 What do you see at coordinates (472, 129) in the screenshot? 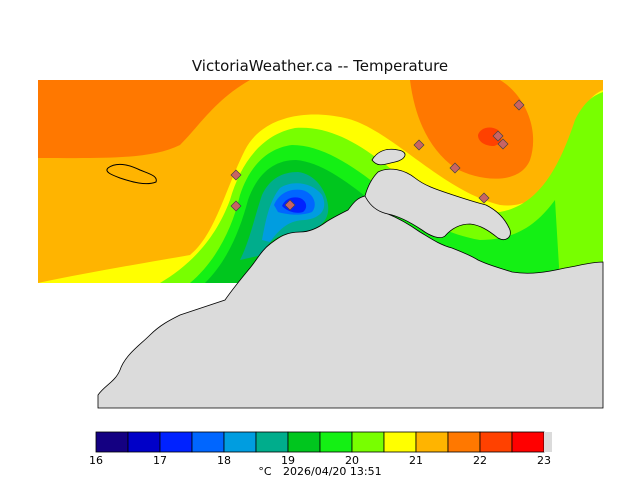
I see `band-22-east` at bounding box center [472, 129].